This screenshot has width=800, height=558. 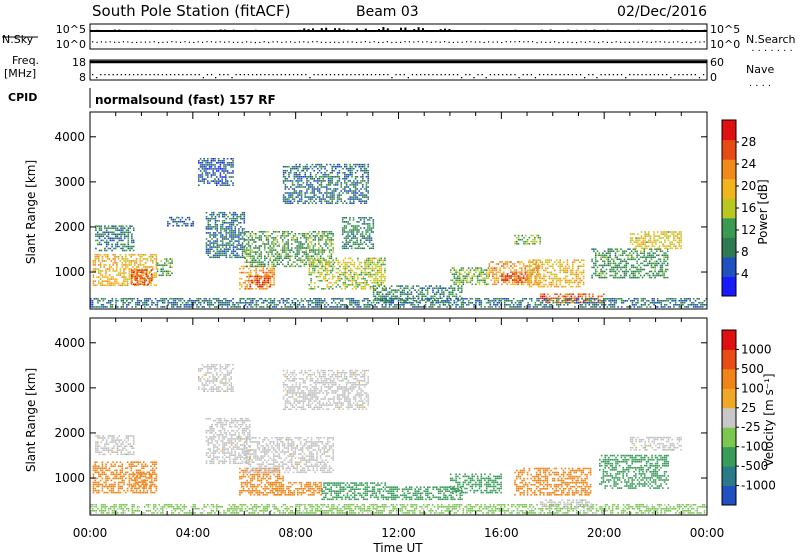 I want to click on freq-trace, so click(x=398, y=70).